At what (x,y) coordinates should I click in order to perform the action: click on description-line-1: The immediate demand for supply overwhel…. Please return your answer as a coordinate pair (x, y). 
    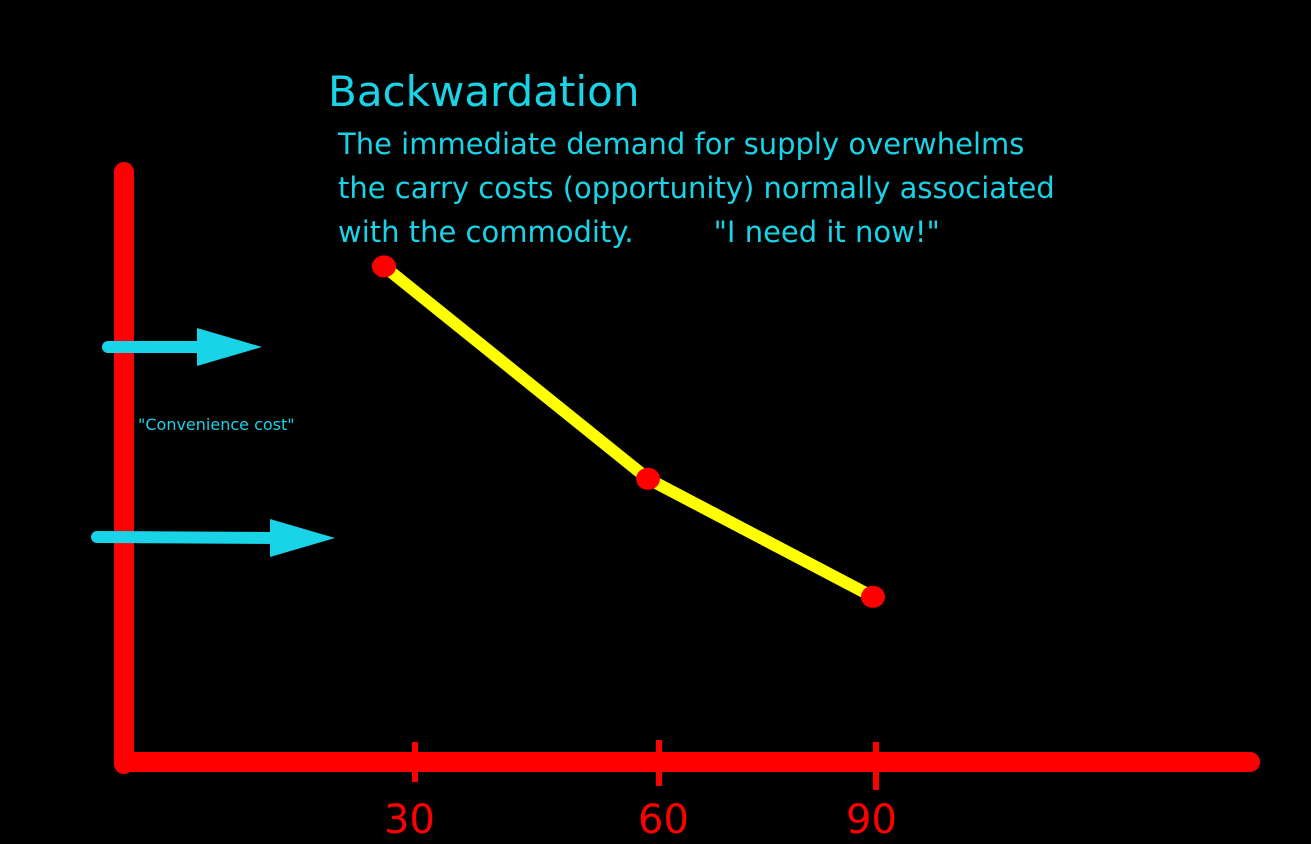
    Looking at the image, I should click on (681, 144).